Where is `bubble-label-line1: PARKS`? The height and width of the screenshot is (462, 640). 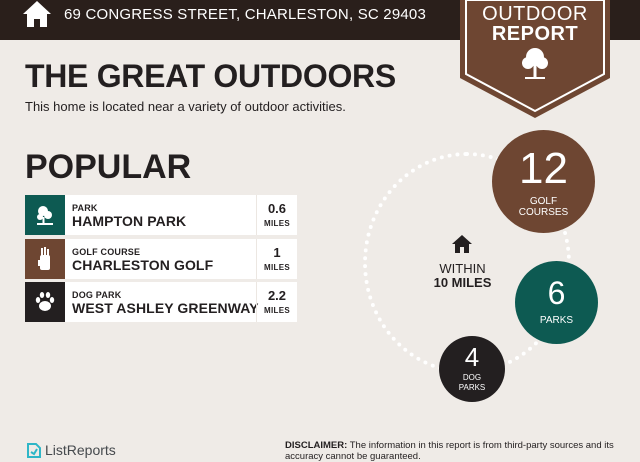 bubble-label-line1: PARKS is located at coordinates (556, 320).